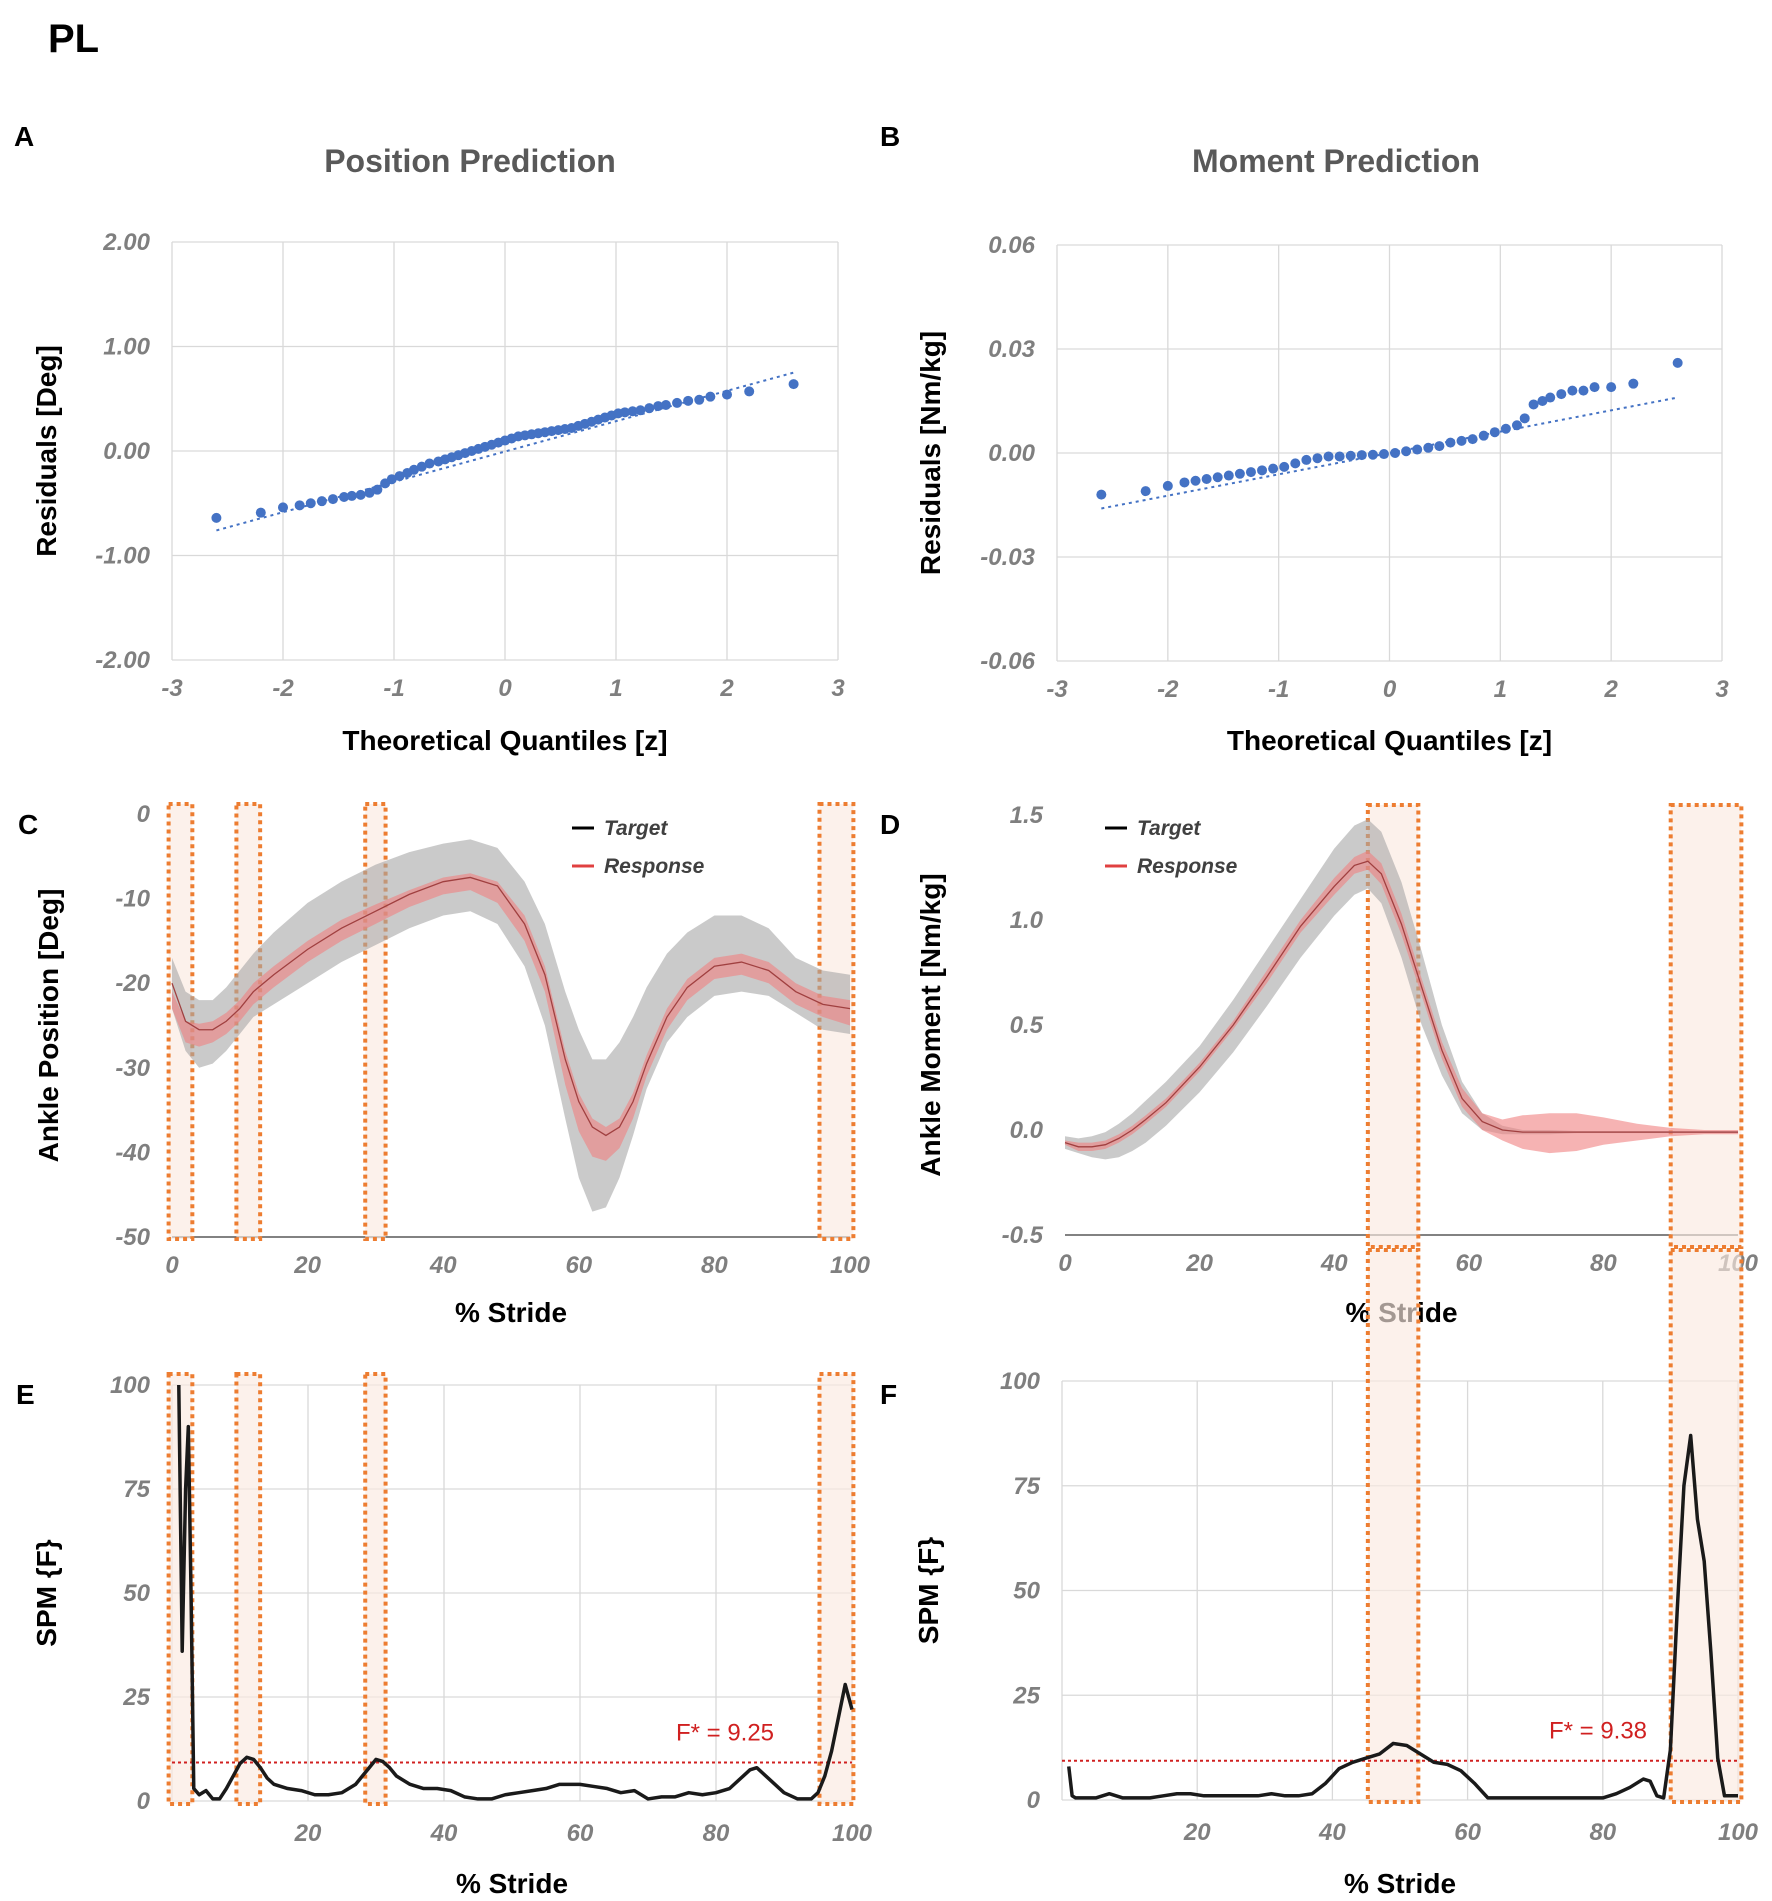 The width and height of the screenshot is (1772, 1901). Describe the element at coordinates (1027, 1025) in the screenshot. I see `y-tick-label: 0.5` at that location.